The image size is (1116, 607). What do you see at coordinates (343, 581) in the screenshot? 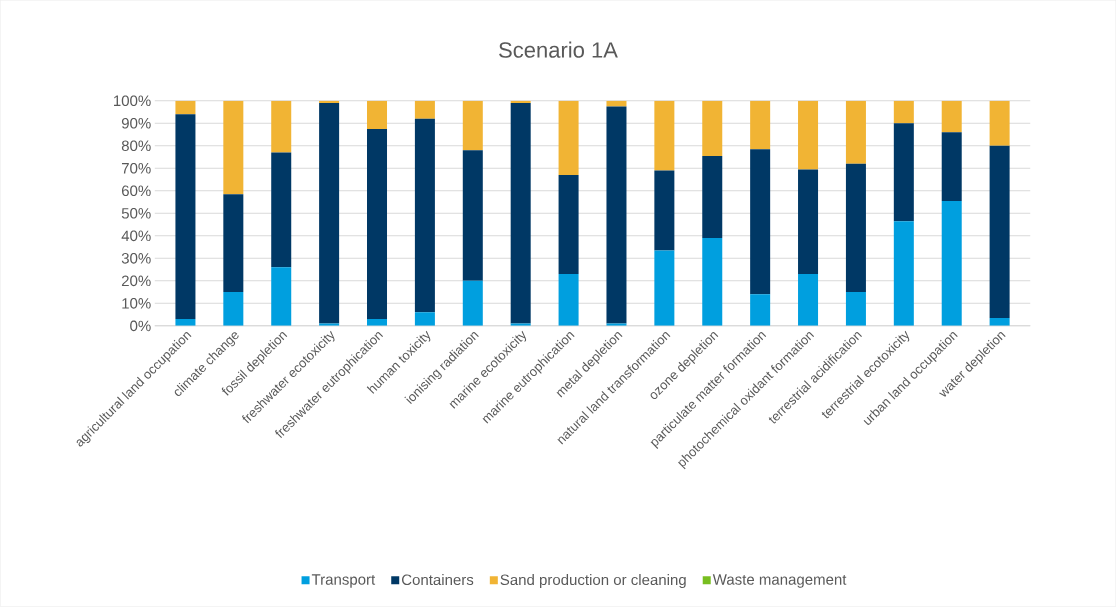
I see `legend-label: Transport` at bounding box center [343, 581].